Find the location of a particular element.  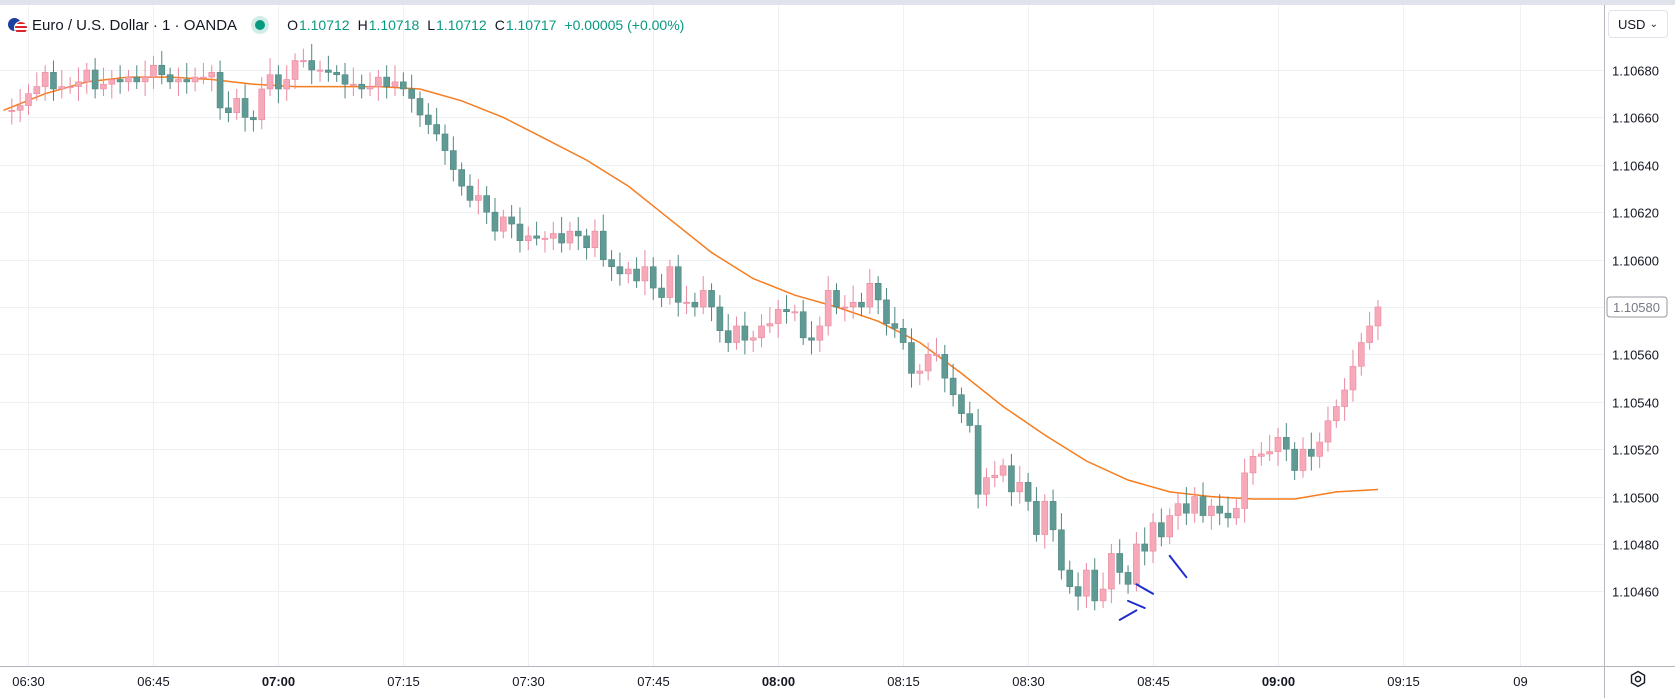

open-value: 1.10712 is located at coordinates (324, 25).